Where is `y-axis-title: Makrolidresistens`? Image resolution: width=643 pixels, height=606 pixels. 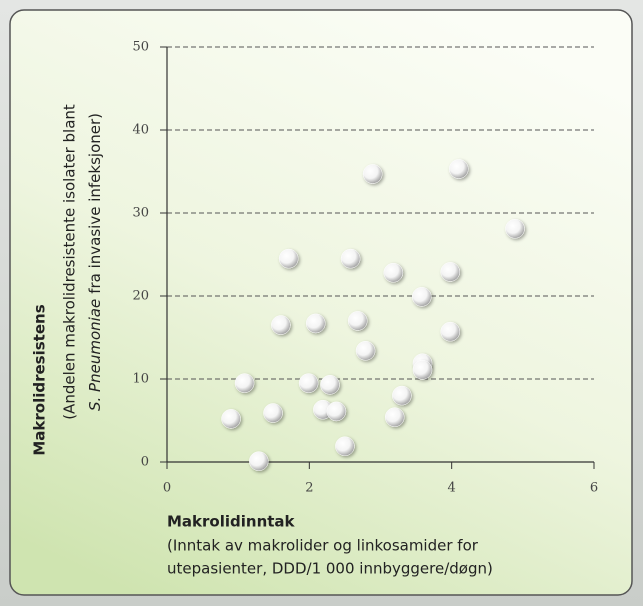
y-axis-title: Makrolidresistens is located at coordinates (40, 379).